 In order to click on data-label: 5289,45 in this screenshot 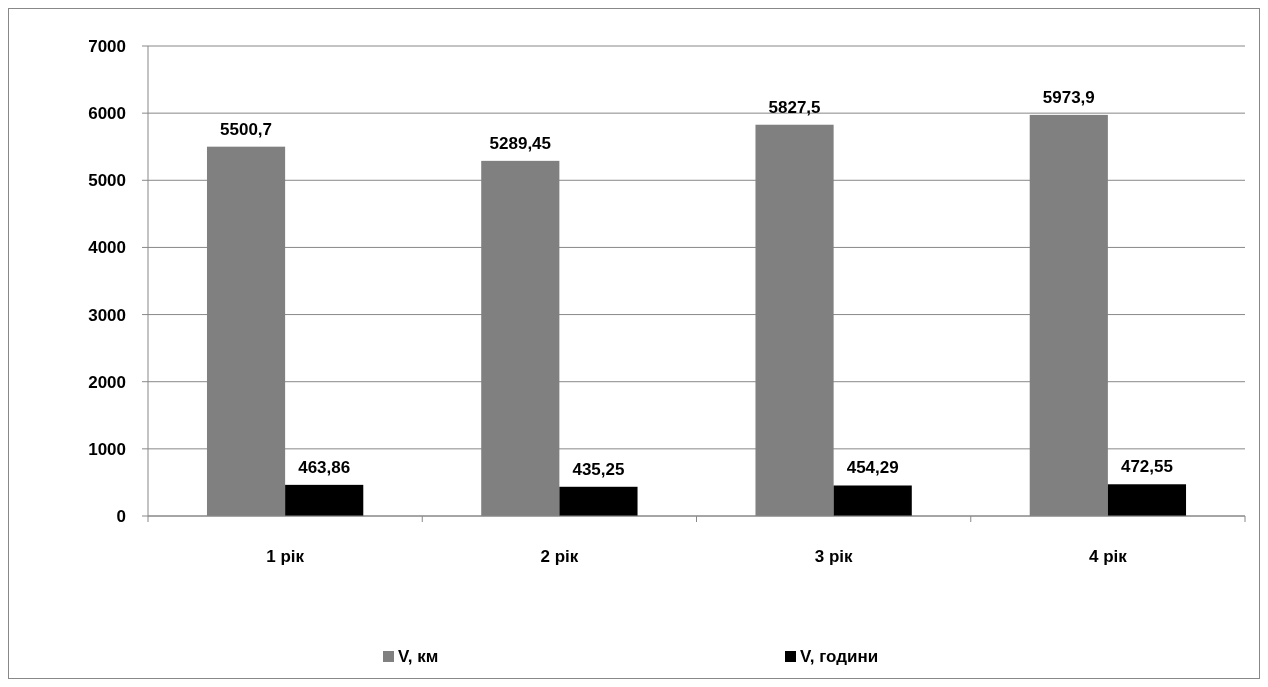, I will do `click(520, 143)`.